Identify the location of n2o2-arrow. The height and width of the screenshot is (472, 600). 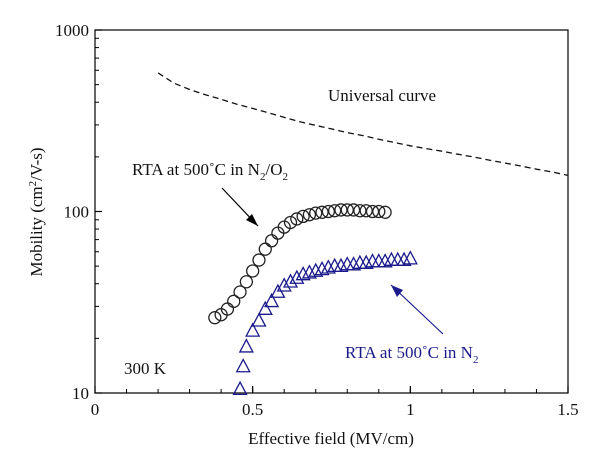
(240, 207).